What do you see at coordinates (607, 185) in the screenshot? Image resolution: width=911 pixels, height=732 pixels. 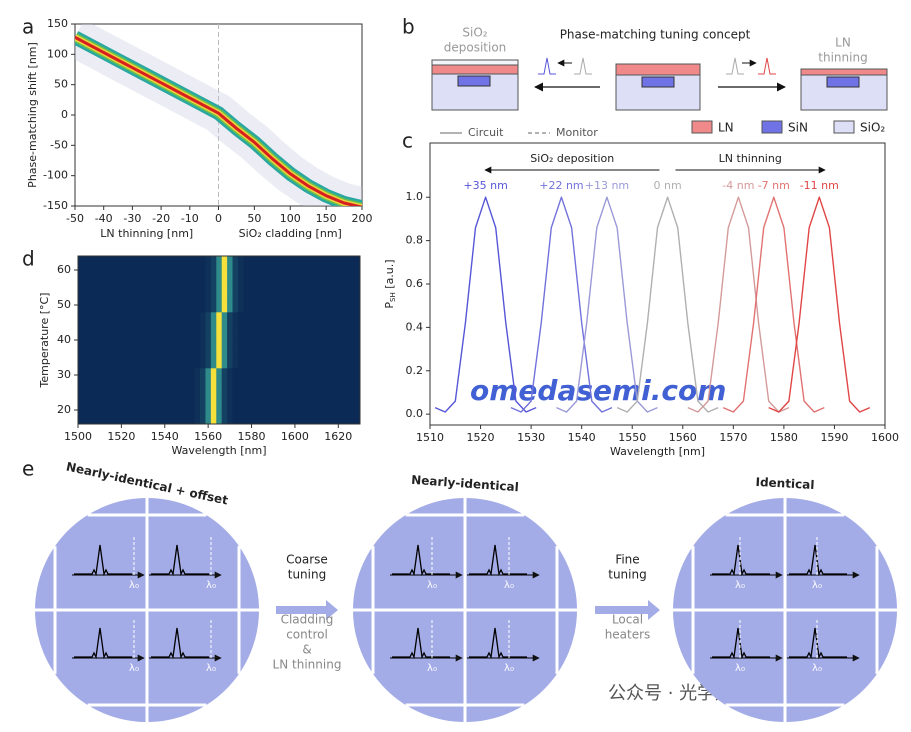 I see `peak-label: +13 nm` at bounding box center [607, 185].